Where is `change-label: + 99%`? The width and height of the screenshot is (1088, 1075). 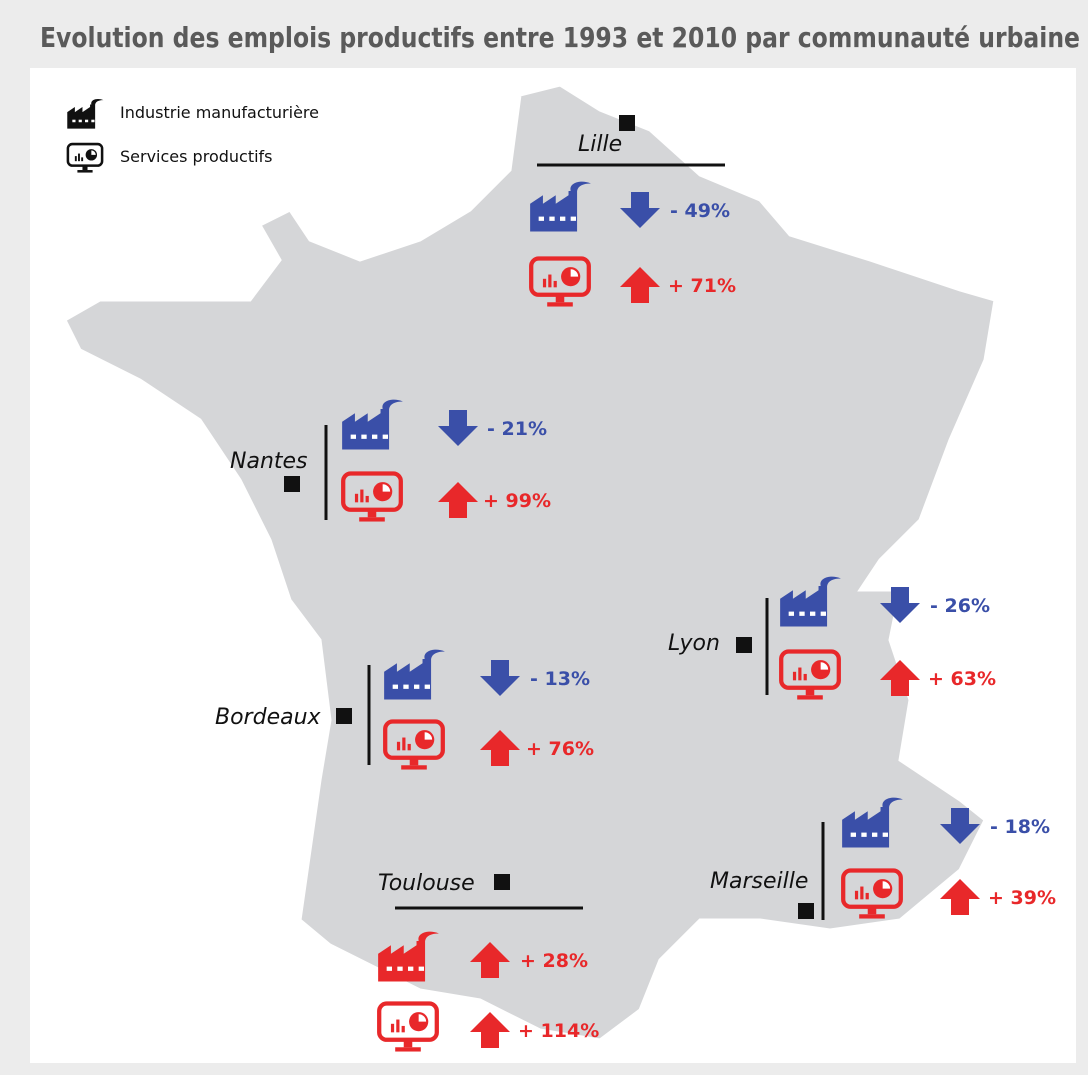 change-label: + 99% is located at coordinates (517, 501).